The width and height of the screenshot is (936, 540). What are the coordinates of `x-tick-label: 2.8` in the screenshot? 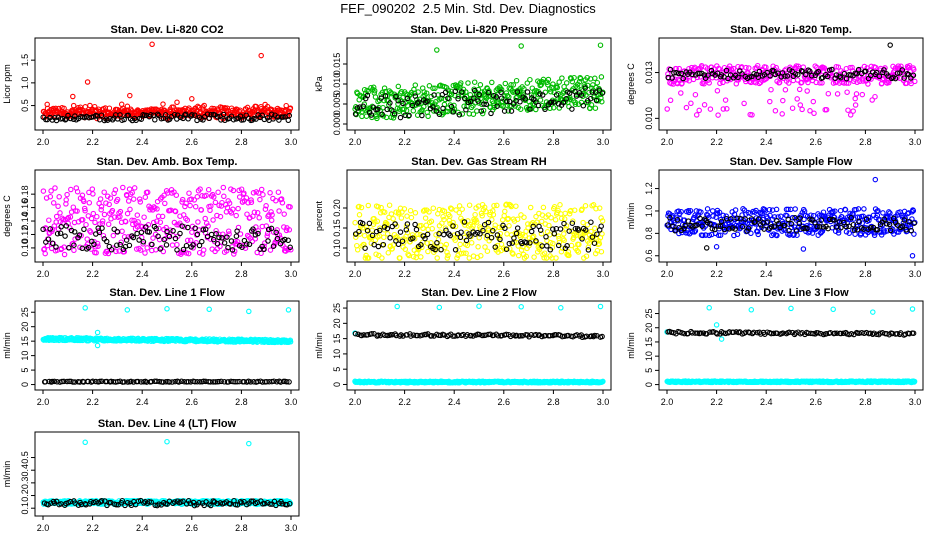 It's located at (553, 142).